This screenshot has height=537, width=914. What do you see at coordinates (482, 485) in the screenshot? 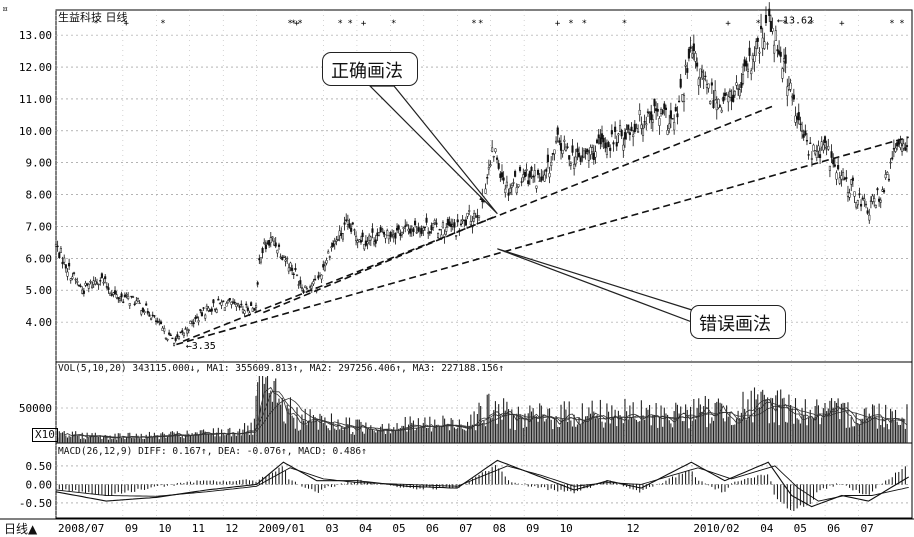
I see `macd-layer` at bounding box center [482, 485].